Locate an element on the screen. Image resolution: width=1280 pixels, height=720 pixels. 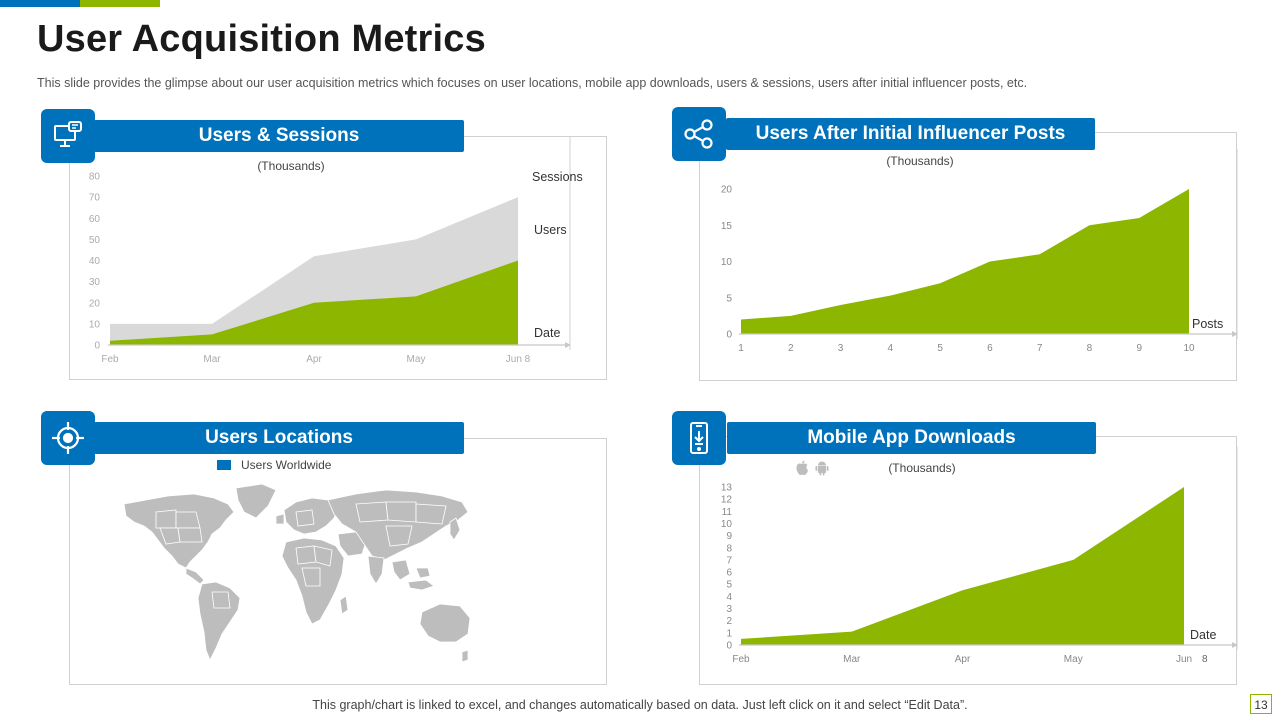
android-icon is located at coordinates (822, 468).